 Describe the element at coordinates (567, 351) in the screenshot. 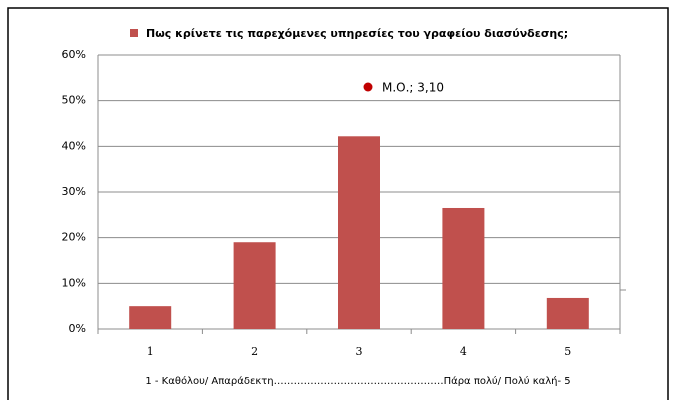

I see `x-tick-label: 5` at that location.